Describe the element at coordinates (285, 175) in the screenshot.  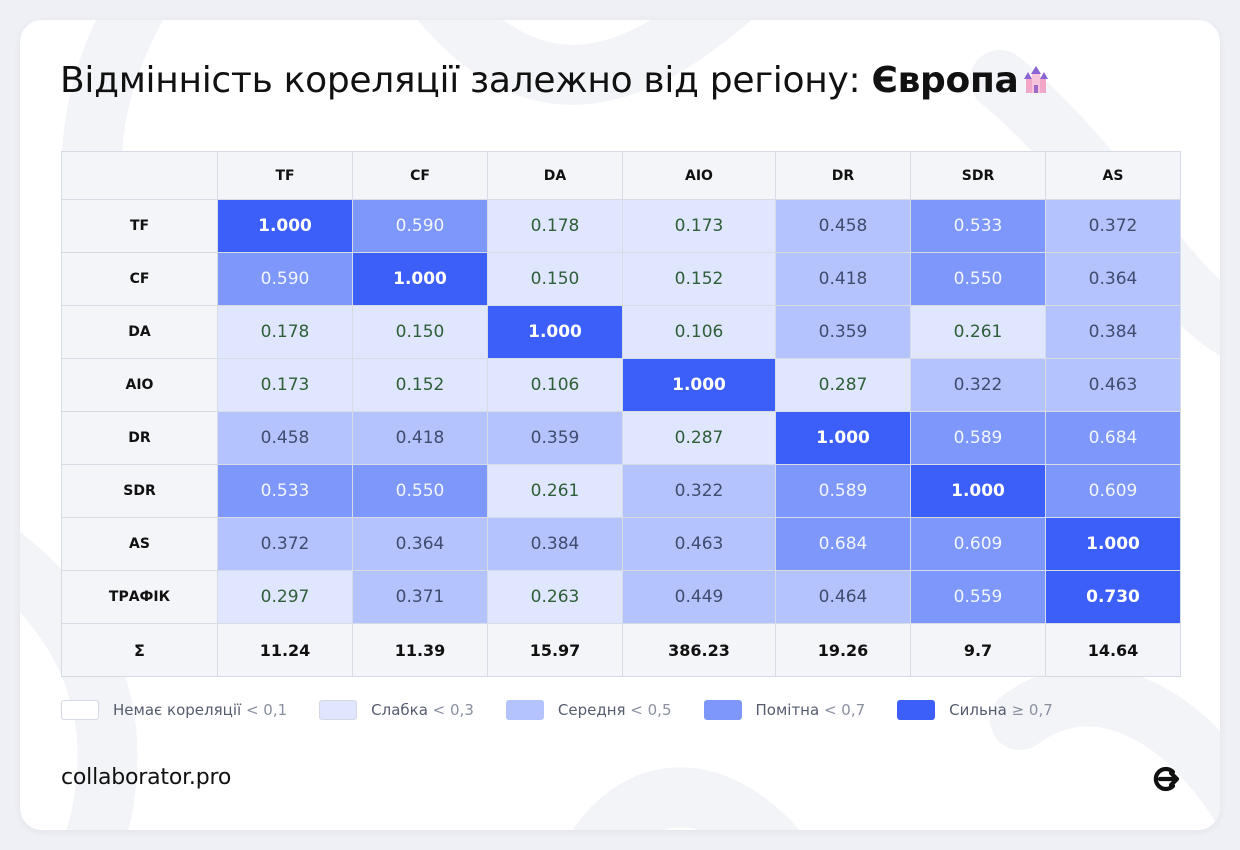
I see `column-header-tf: TF` at that location.